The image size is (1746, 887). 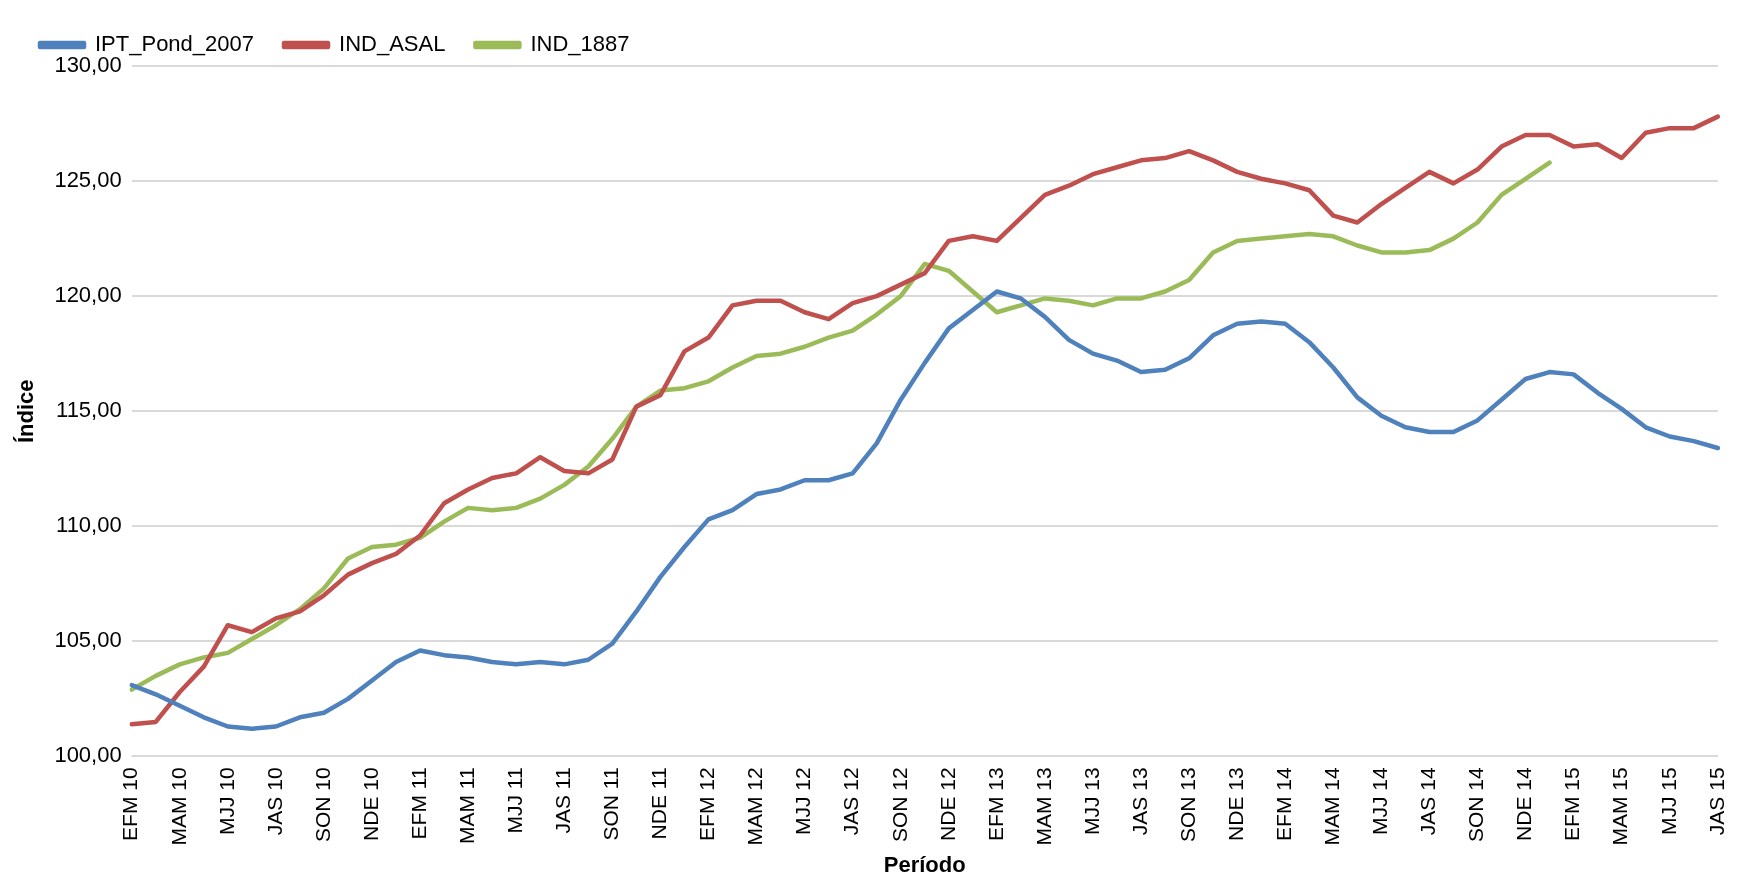 I want to click on x-tick-label: MAM 13, so click(x=1043, y=806).